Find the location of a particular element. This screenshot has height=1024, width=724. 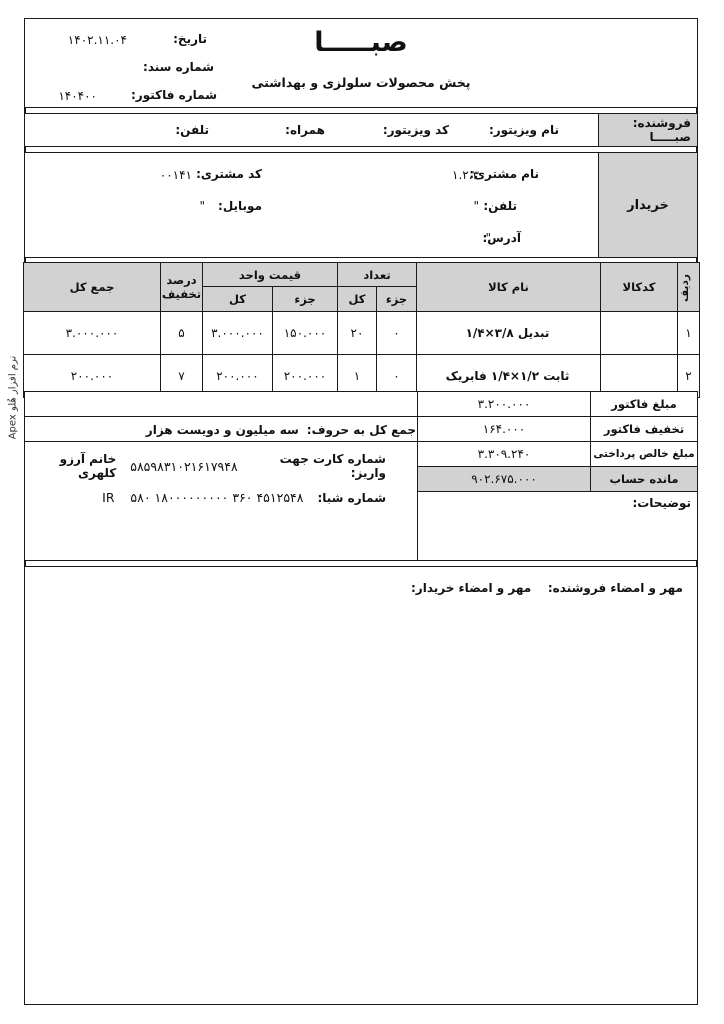

cell-total: ۲۰۰.۰۰۰ is located at coordinates (91, 376).